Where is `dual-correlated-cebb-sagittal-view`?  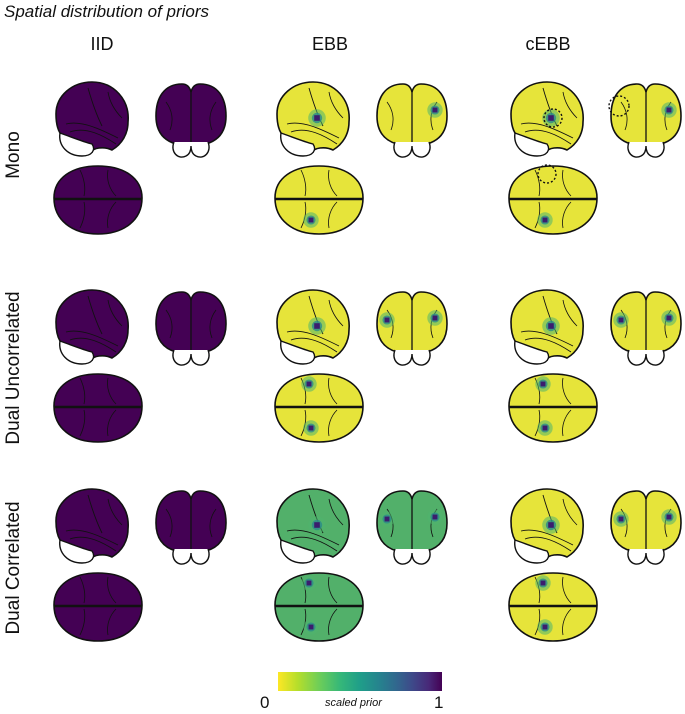
dual-correlated-cebb-sagittal-view is located at coordinates (547, 526).